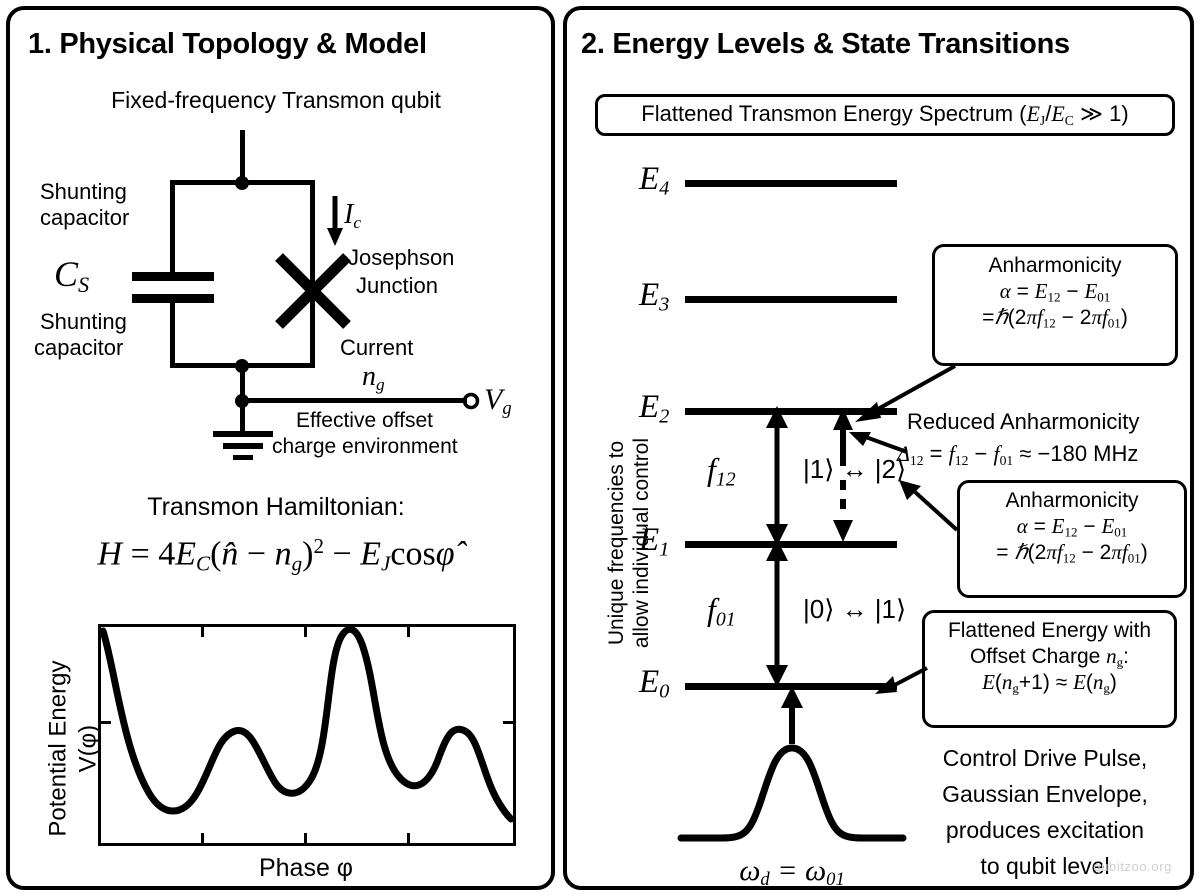 Image resolution: width=1200 pixels, height=896 pixels. Describe the element at coordinates (616, 543) in the screenshot. I see `side-label-line1: Unique frequencies to` at that location.